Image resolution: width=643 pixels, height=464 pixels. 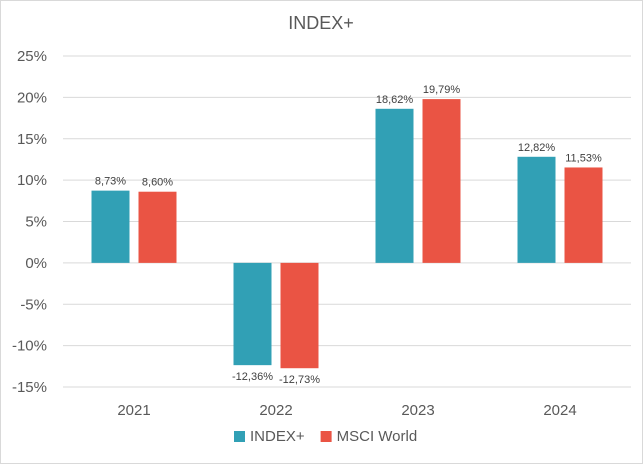 What do you see at coordinates (33, 304) in the screenshot?
I see `y-tick-label: -5%` at bounding box center [33, 304].